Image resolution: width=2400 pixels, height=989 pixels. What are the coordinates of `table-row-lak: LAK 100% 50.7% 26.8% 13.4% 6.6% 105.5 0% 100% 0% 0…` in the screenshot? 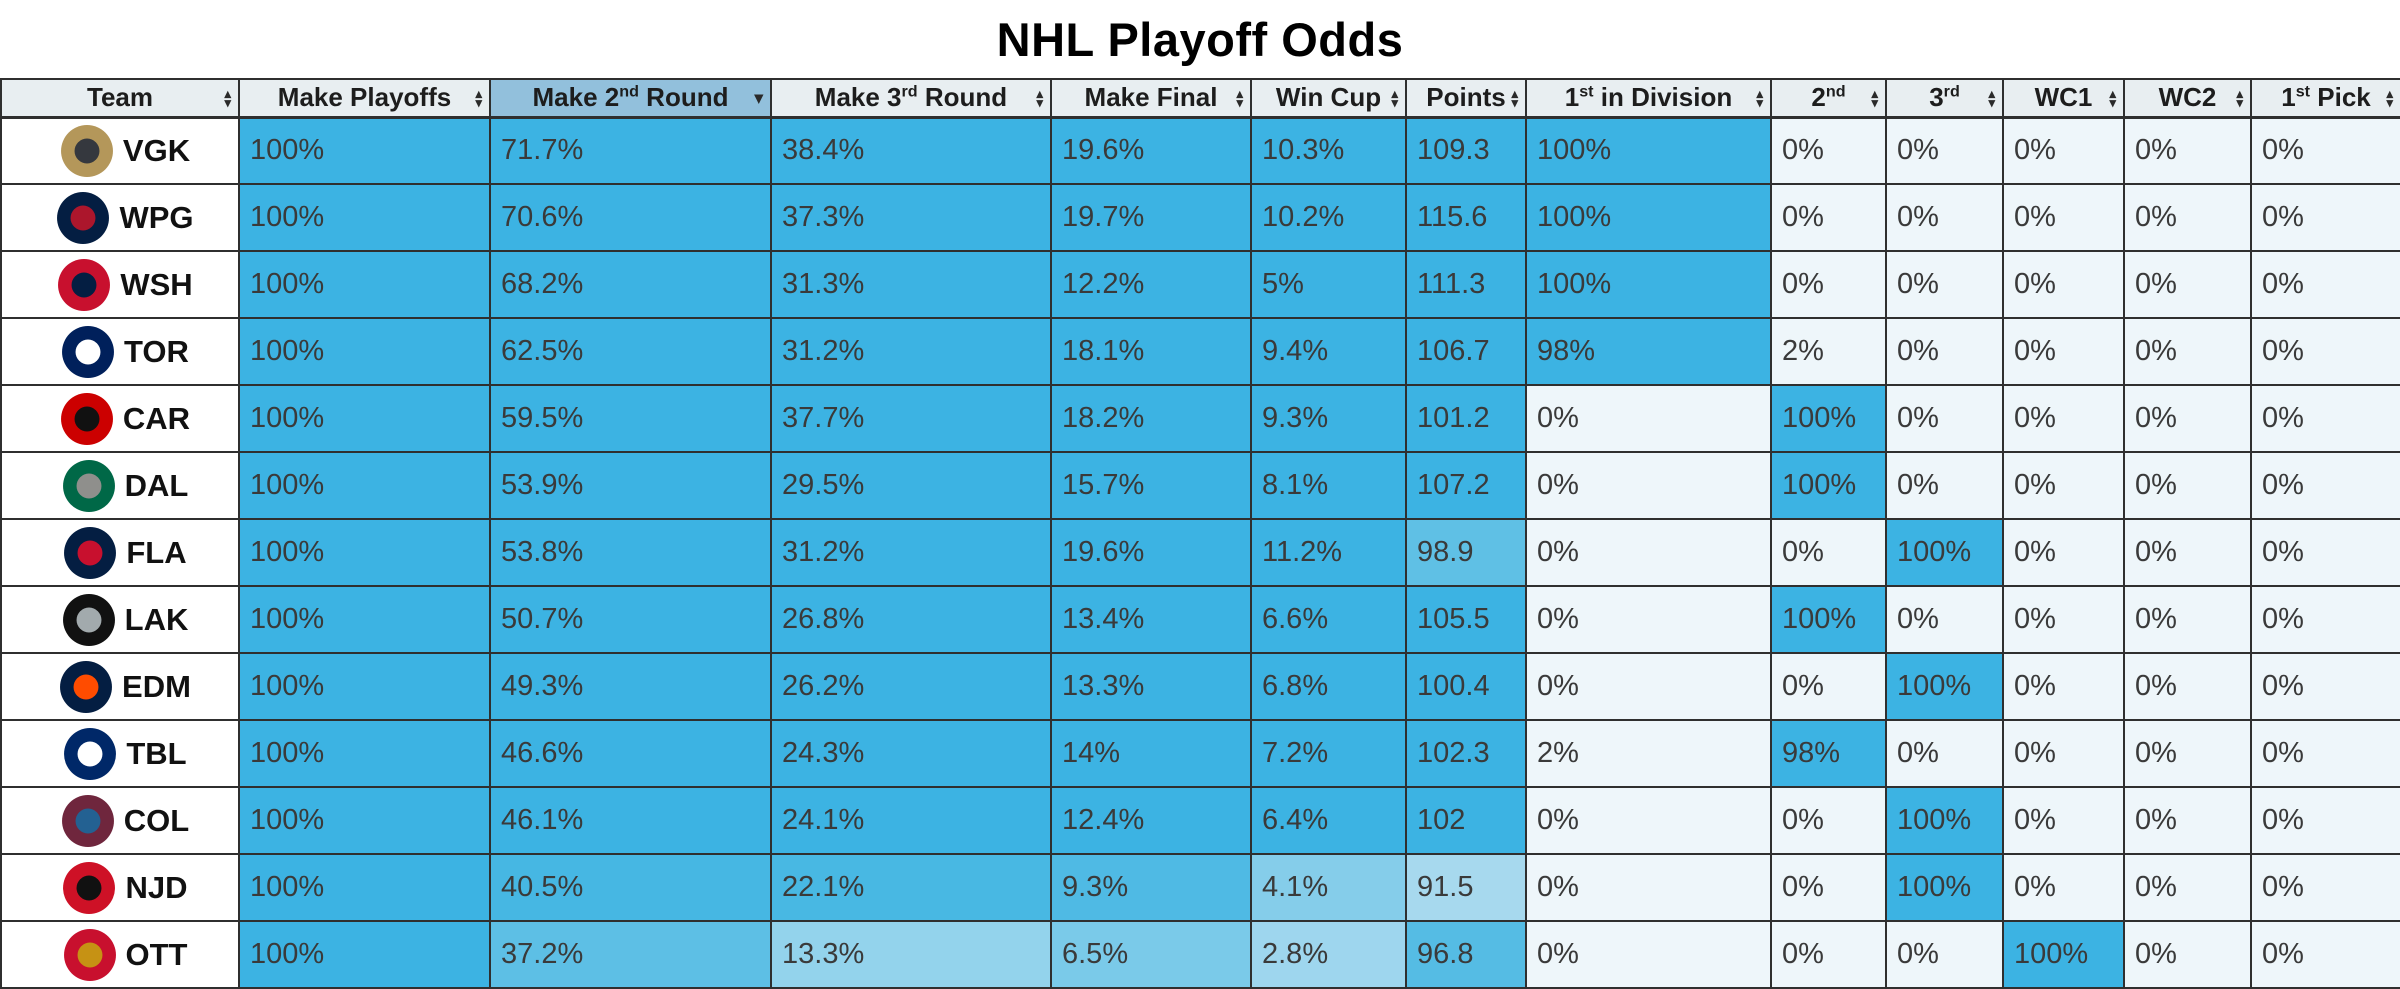 It's located at (1200, 619).